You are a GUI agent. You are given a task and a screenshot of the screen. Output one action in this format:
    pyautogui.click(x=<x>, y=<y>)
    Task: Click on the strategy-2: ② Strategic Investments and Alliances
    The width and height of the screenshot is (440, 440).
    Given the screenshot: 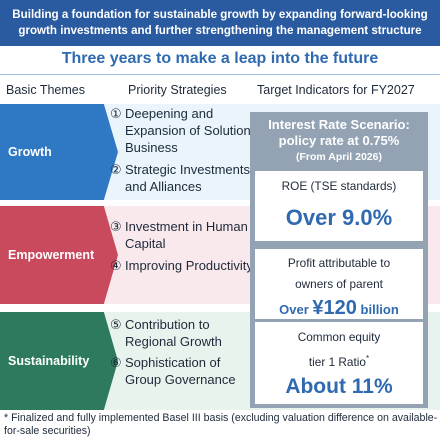 What is the action you would take?
    pyautogui.click(x=182, y=178)
    